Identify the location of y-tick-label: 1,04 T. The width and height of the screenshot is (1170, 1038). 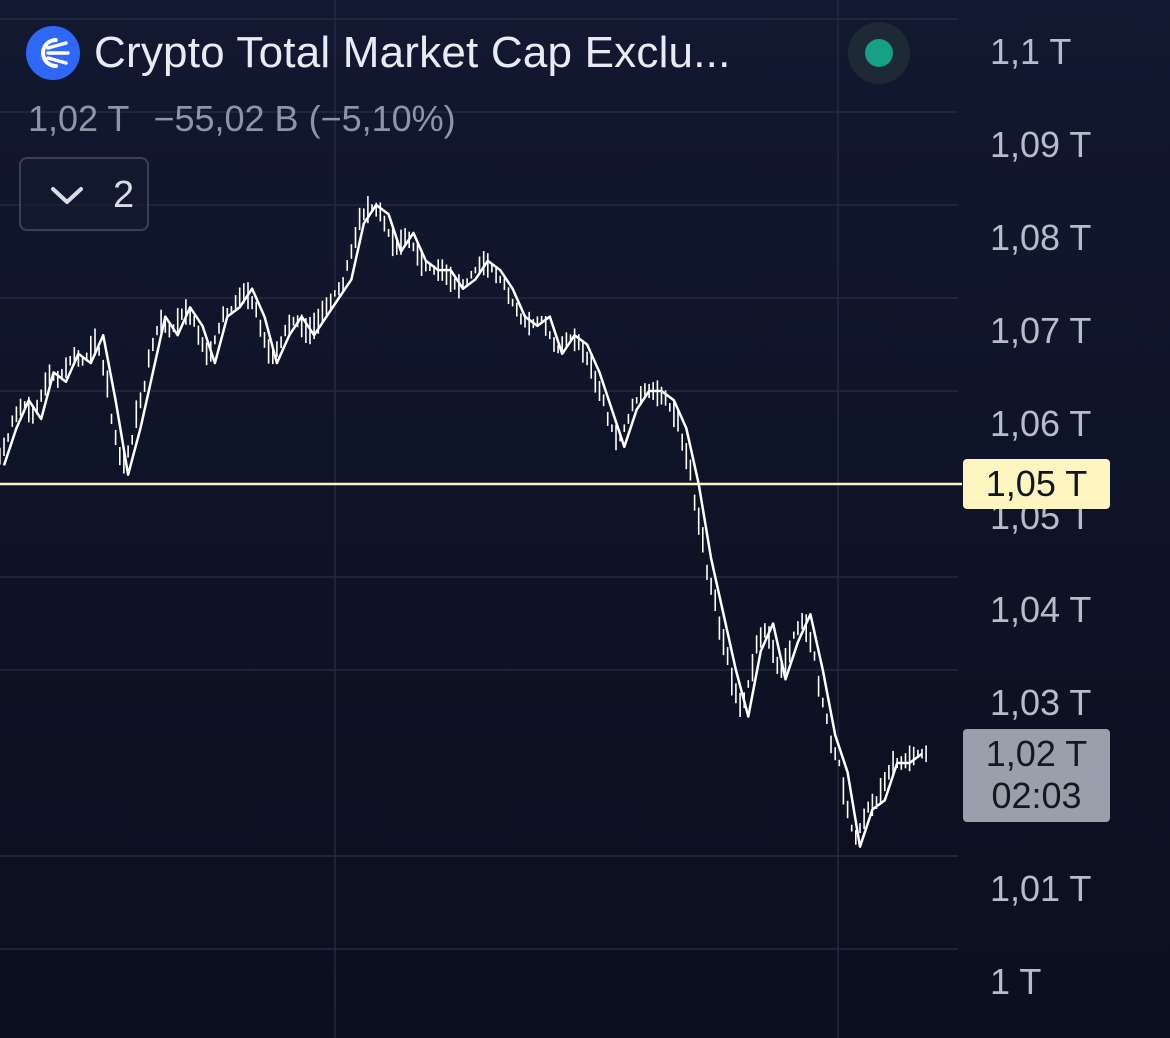
(1041, 609).